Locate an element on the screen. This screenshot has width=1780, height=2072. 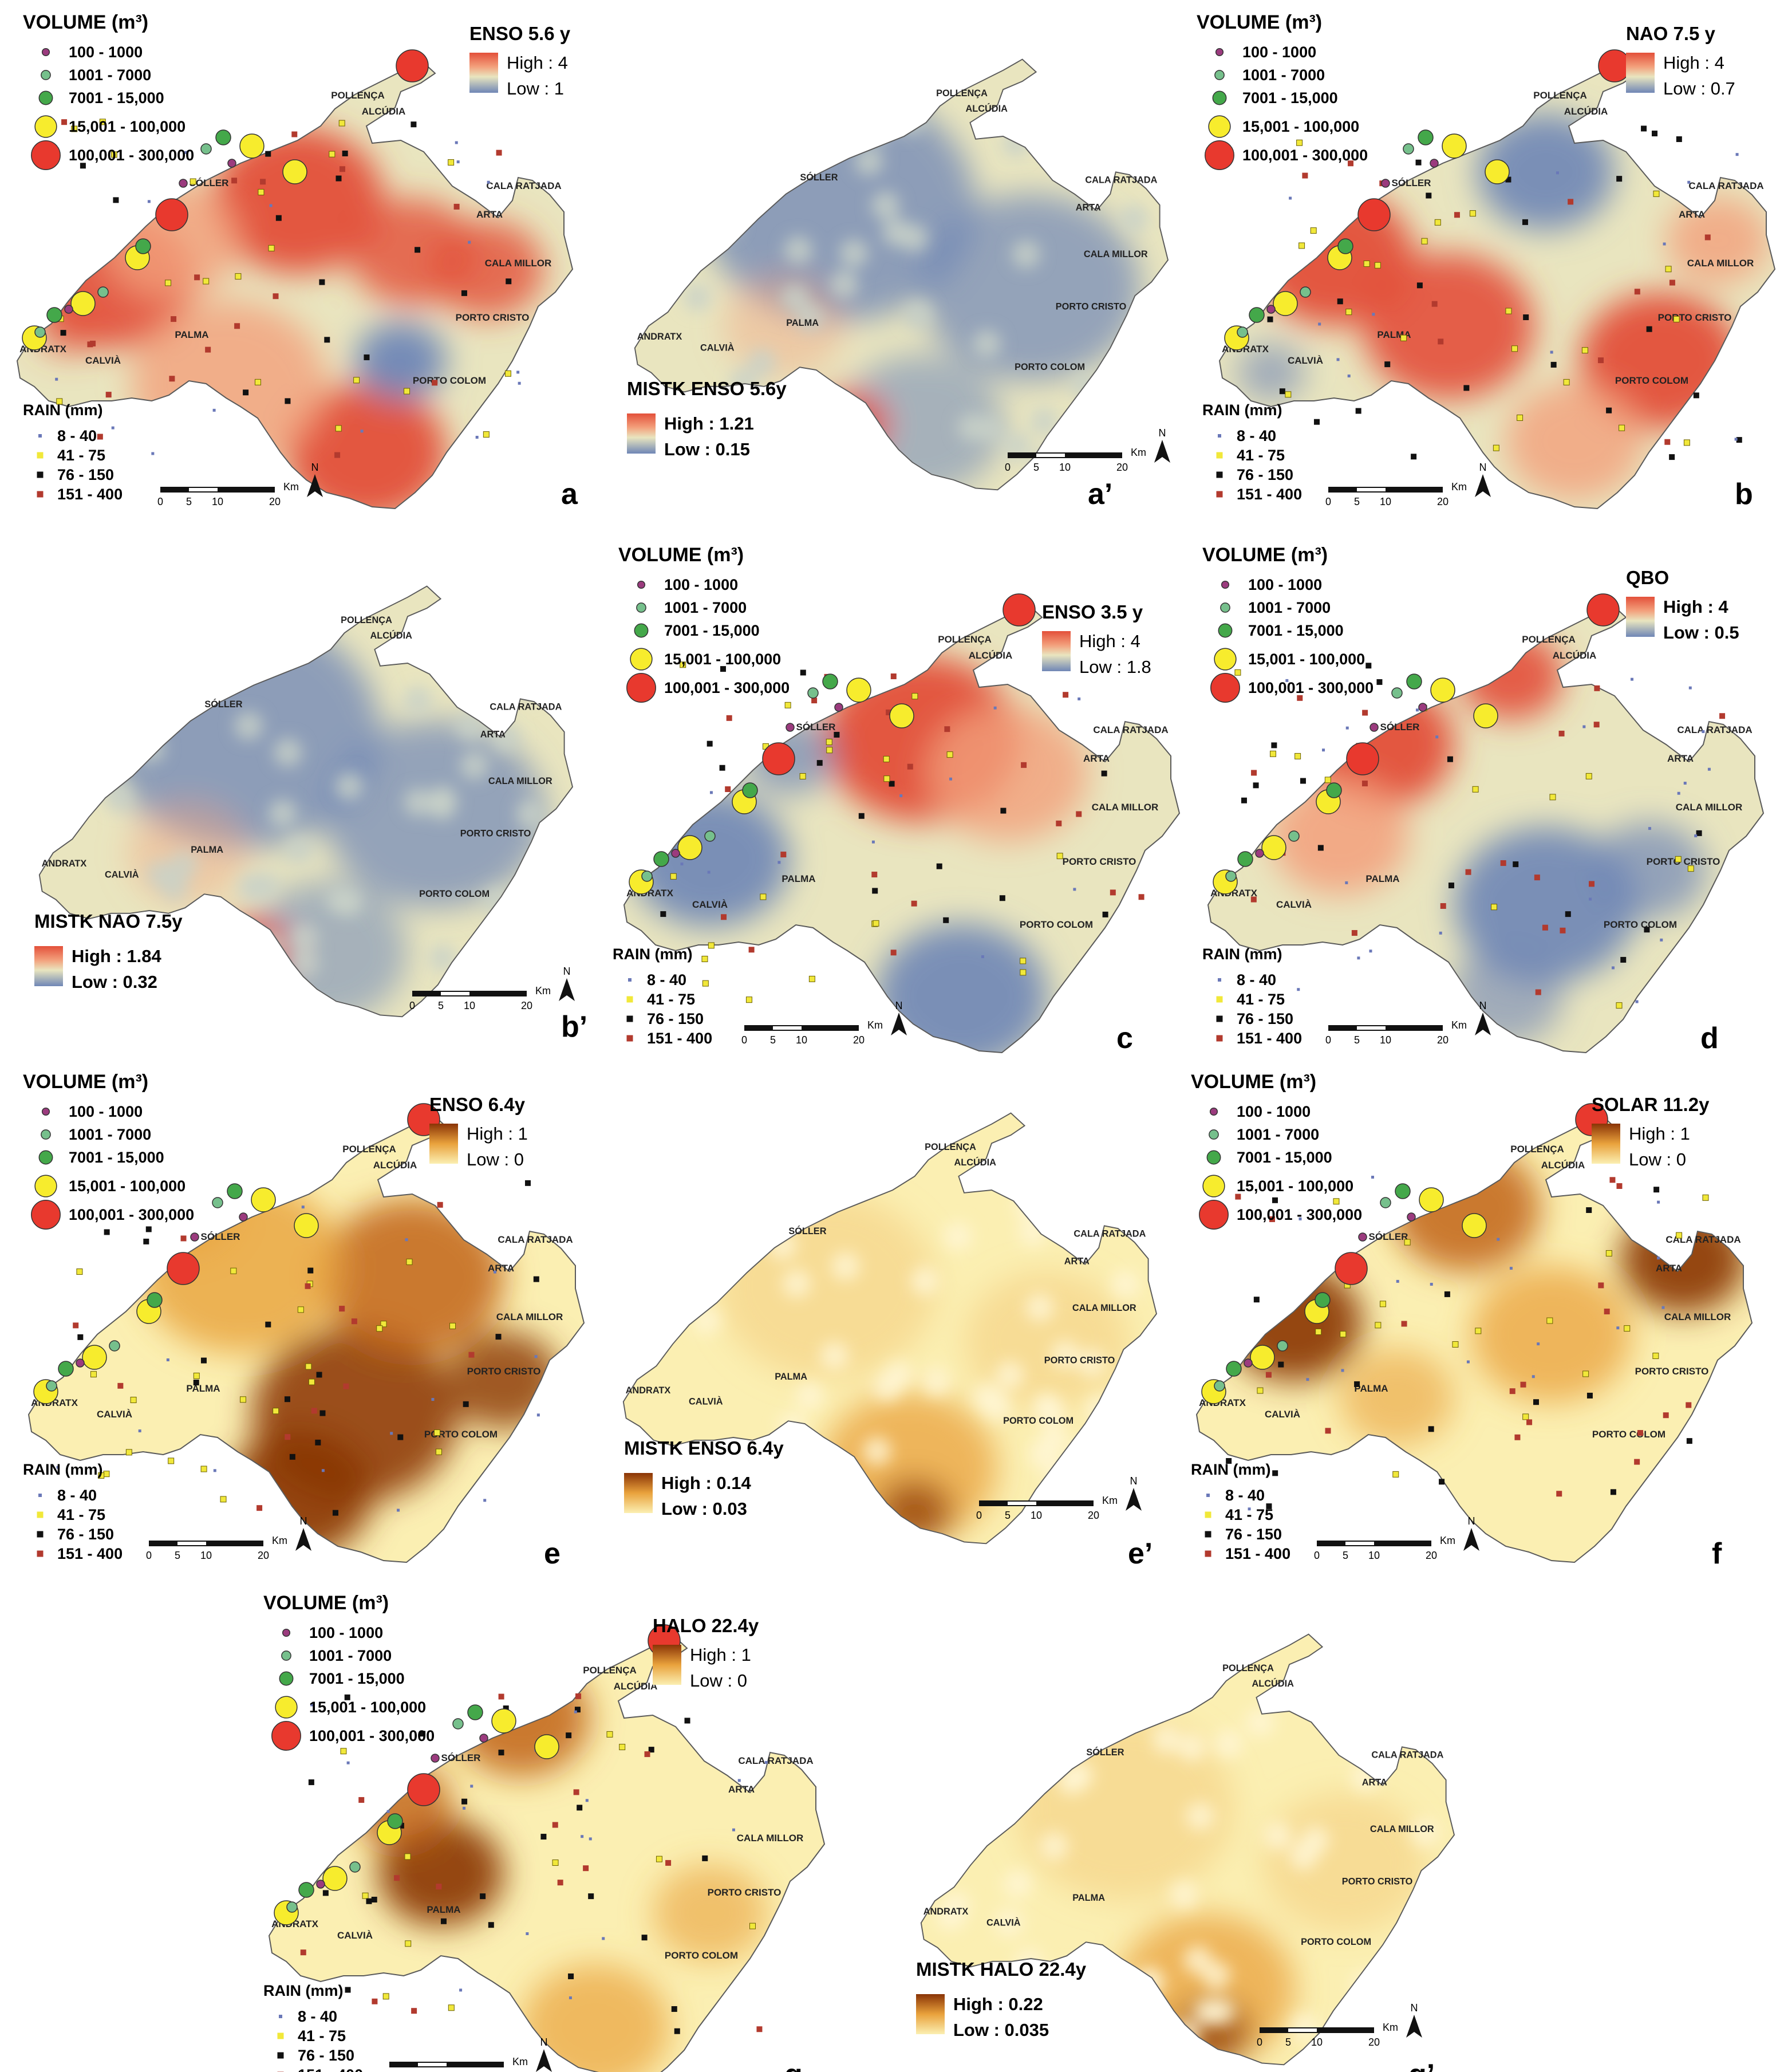
town-label: CALA MILLOR is located at coordinates (1709, 807).